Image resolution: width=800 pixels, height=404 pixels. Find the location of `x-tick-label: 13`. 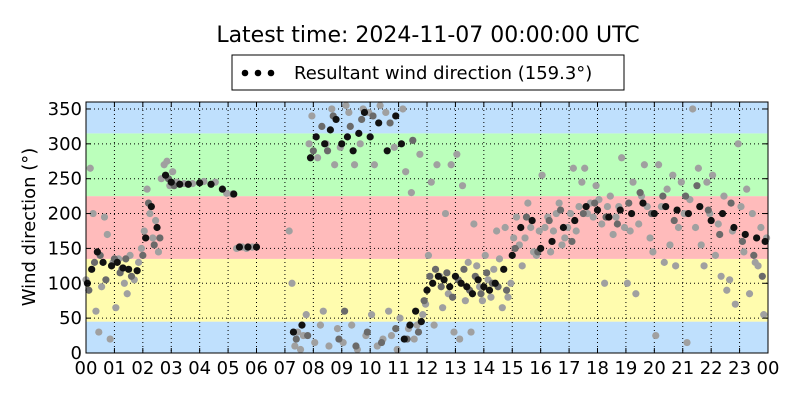

x-tick-label: 13 is located at coordinates (455, 368).